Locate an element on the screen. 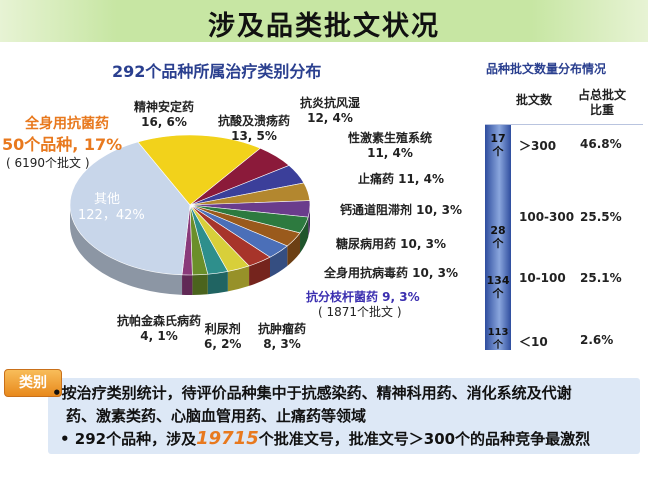 The image size is (648, 491). pie-chart is located at coordinates (190, 214).